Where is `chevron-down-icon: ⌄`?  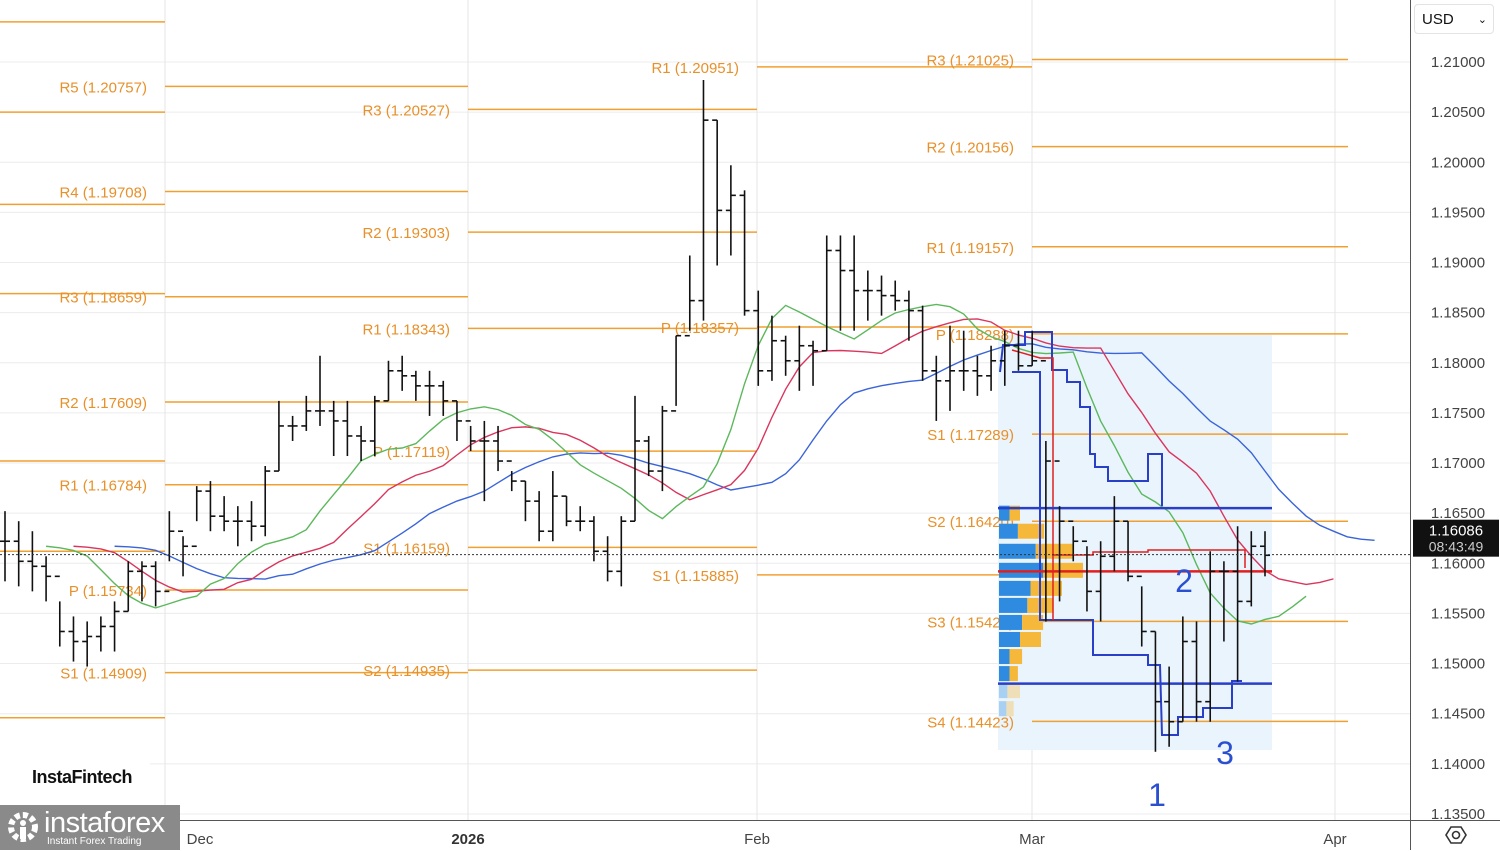 chevron-down-icon: ⌄ is located at coordinates (1482, 20).